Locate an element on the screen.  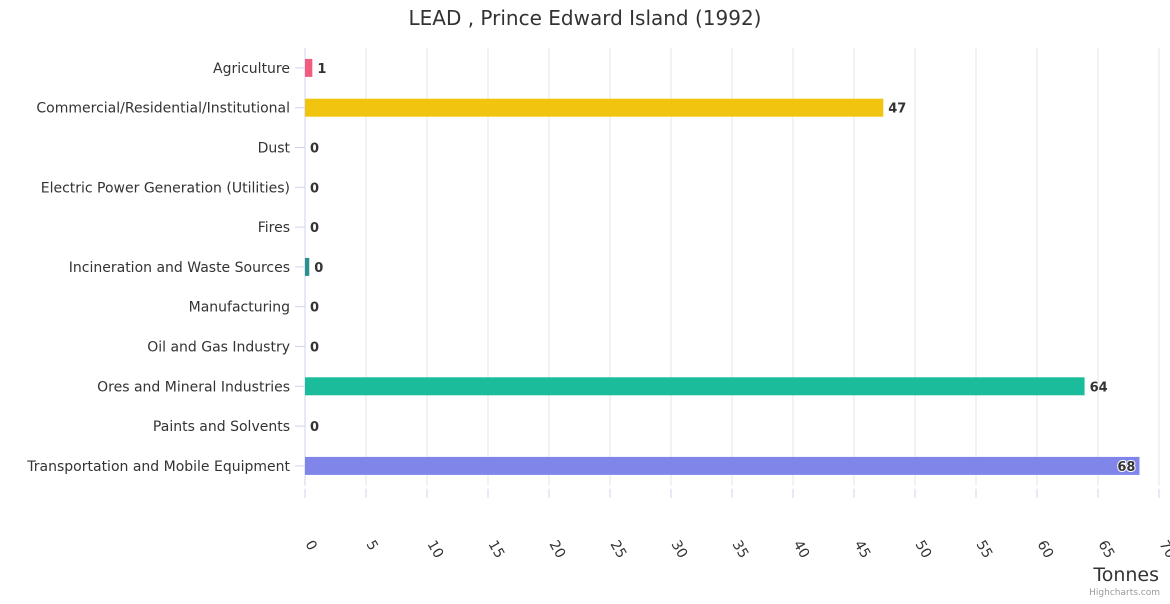
value-axis-title: Tonnes is located at coordinates (1125, 575).